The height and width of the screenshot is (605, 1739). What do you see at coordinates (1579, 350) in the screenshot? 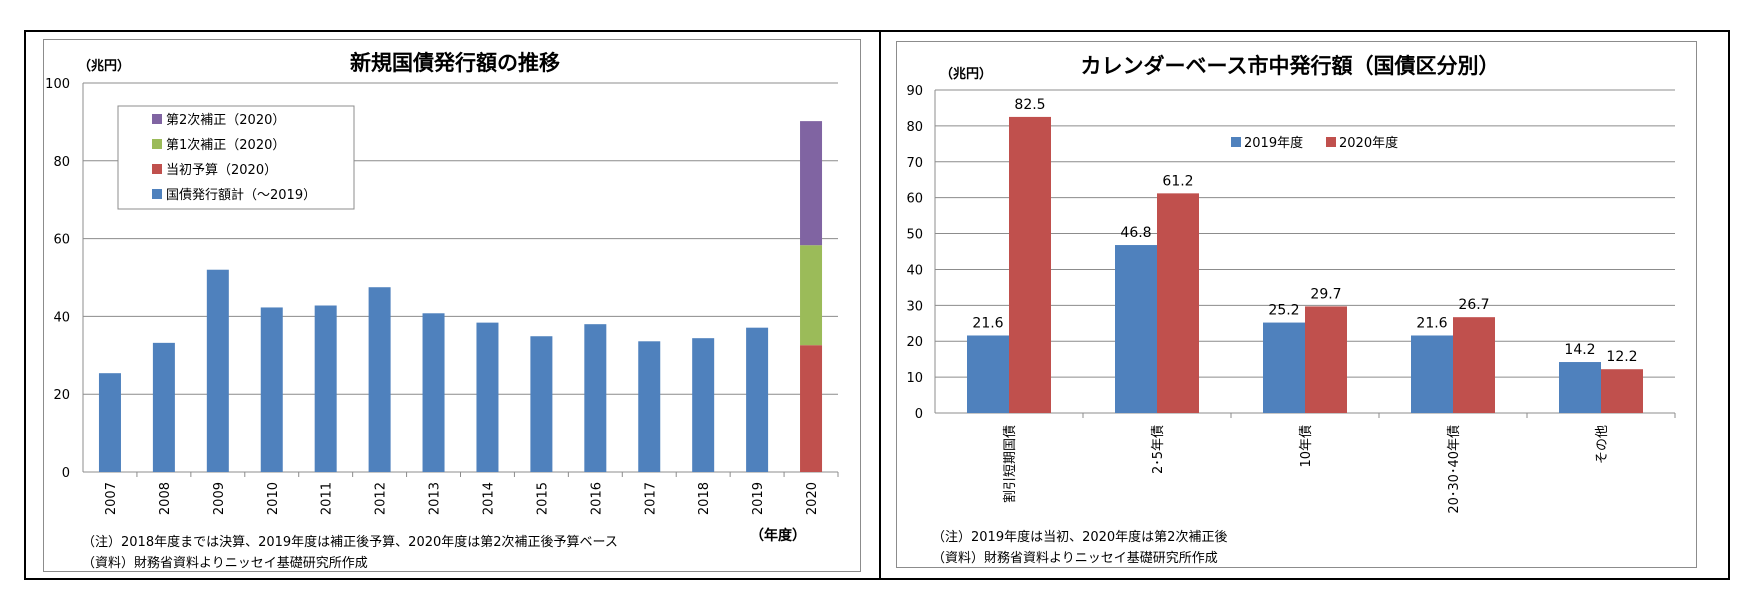
I see `chart2-data-label: 14.2` at bounding box center [1579, 350].